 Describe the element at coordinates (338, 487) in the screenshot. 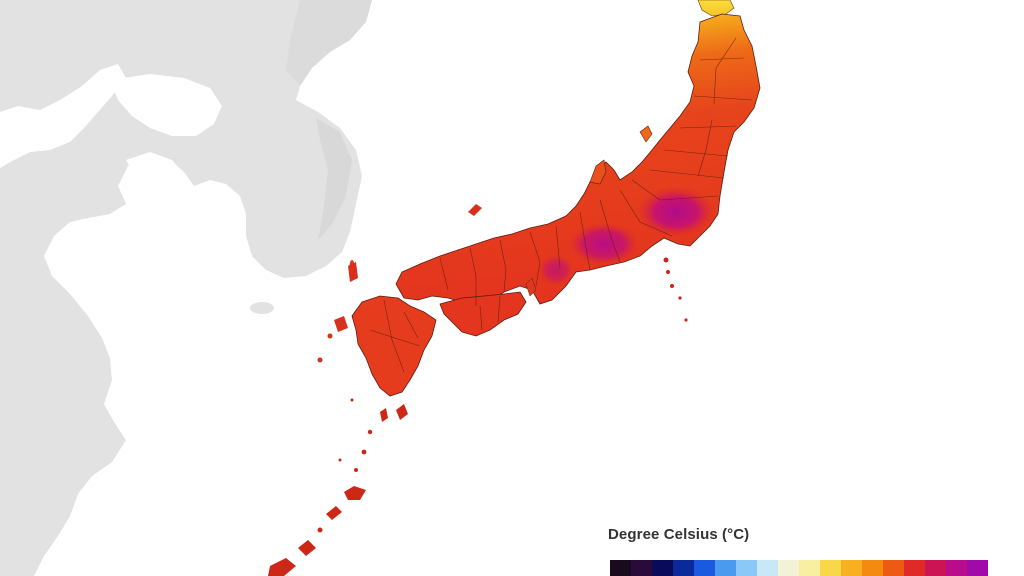

I see `nansei-islands` at that location.